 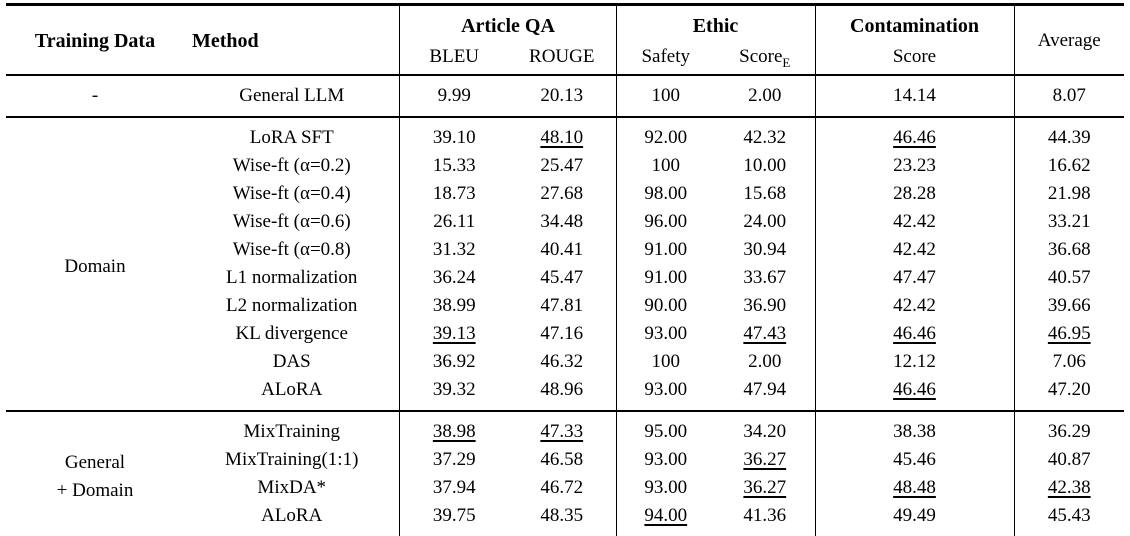 What do you see at coordinates (1068, 95) in the screenshot?
I see `value-cell: 8.07` at bounding box center [1068, 95].